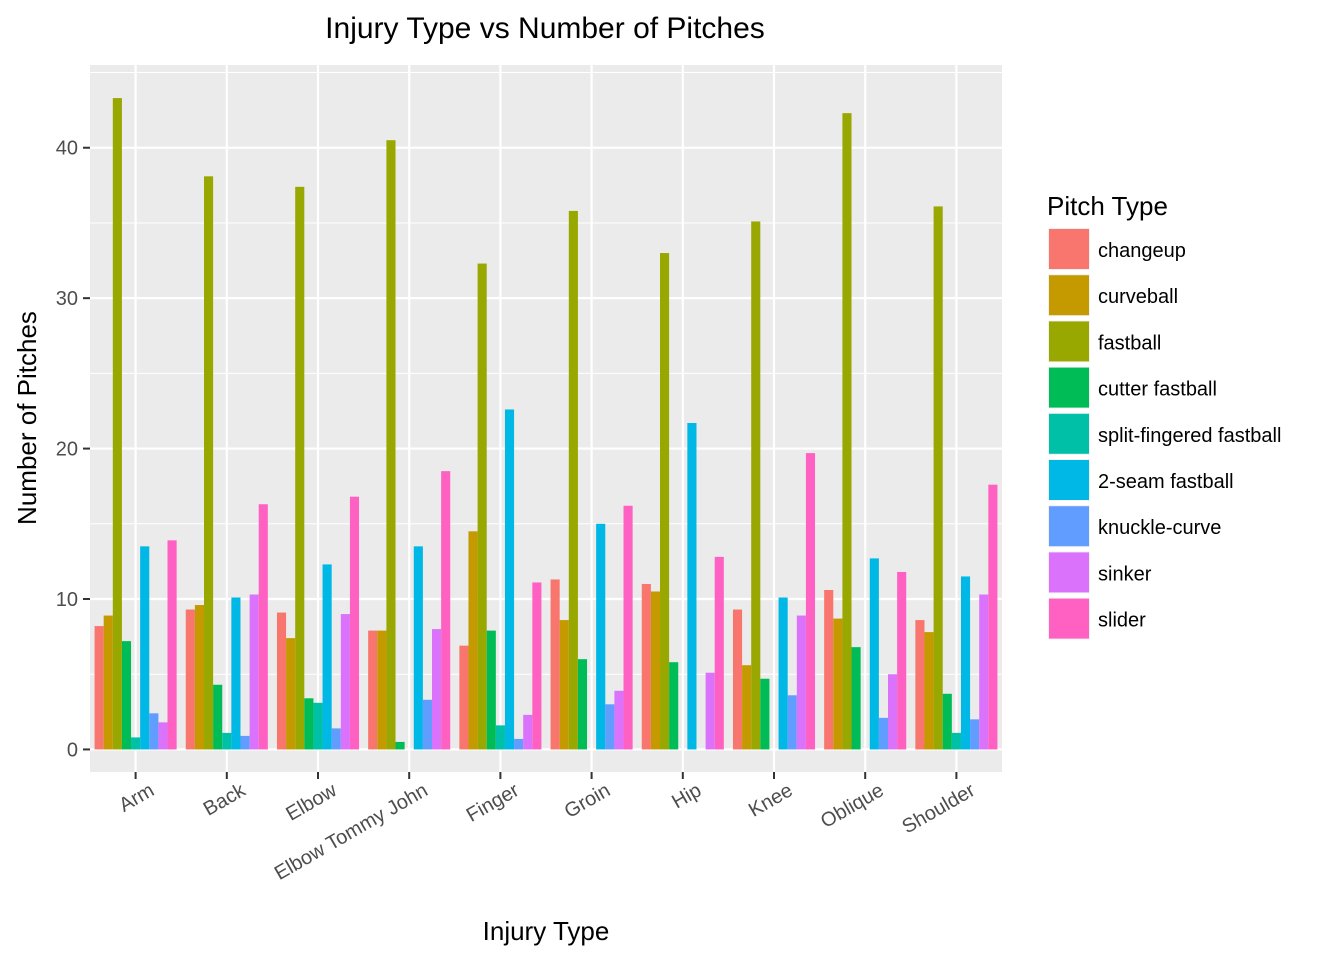 Image resolution: width=1344 pixels, height=965 pixels. I want to click on y-tick-label: 30, so click(67, 299).